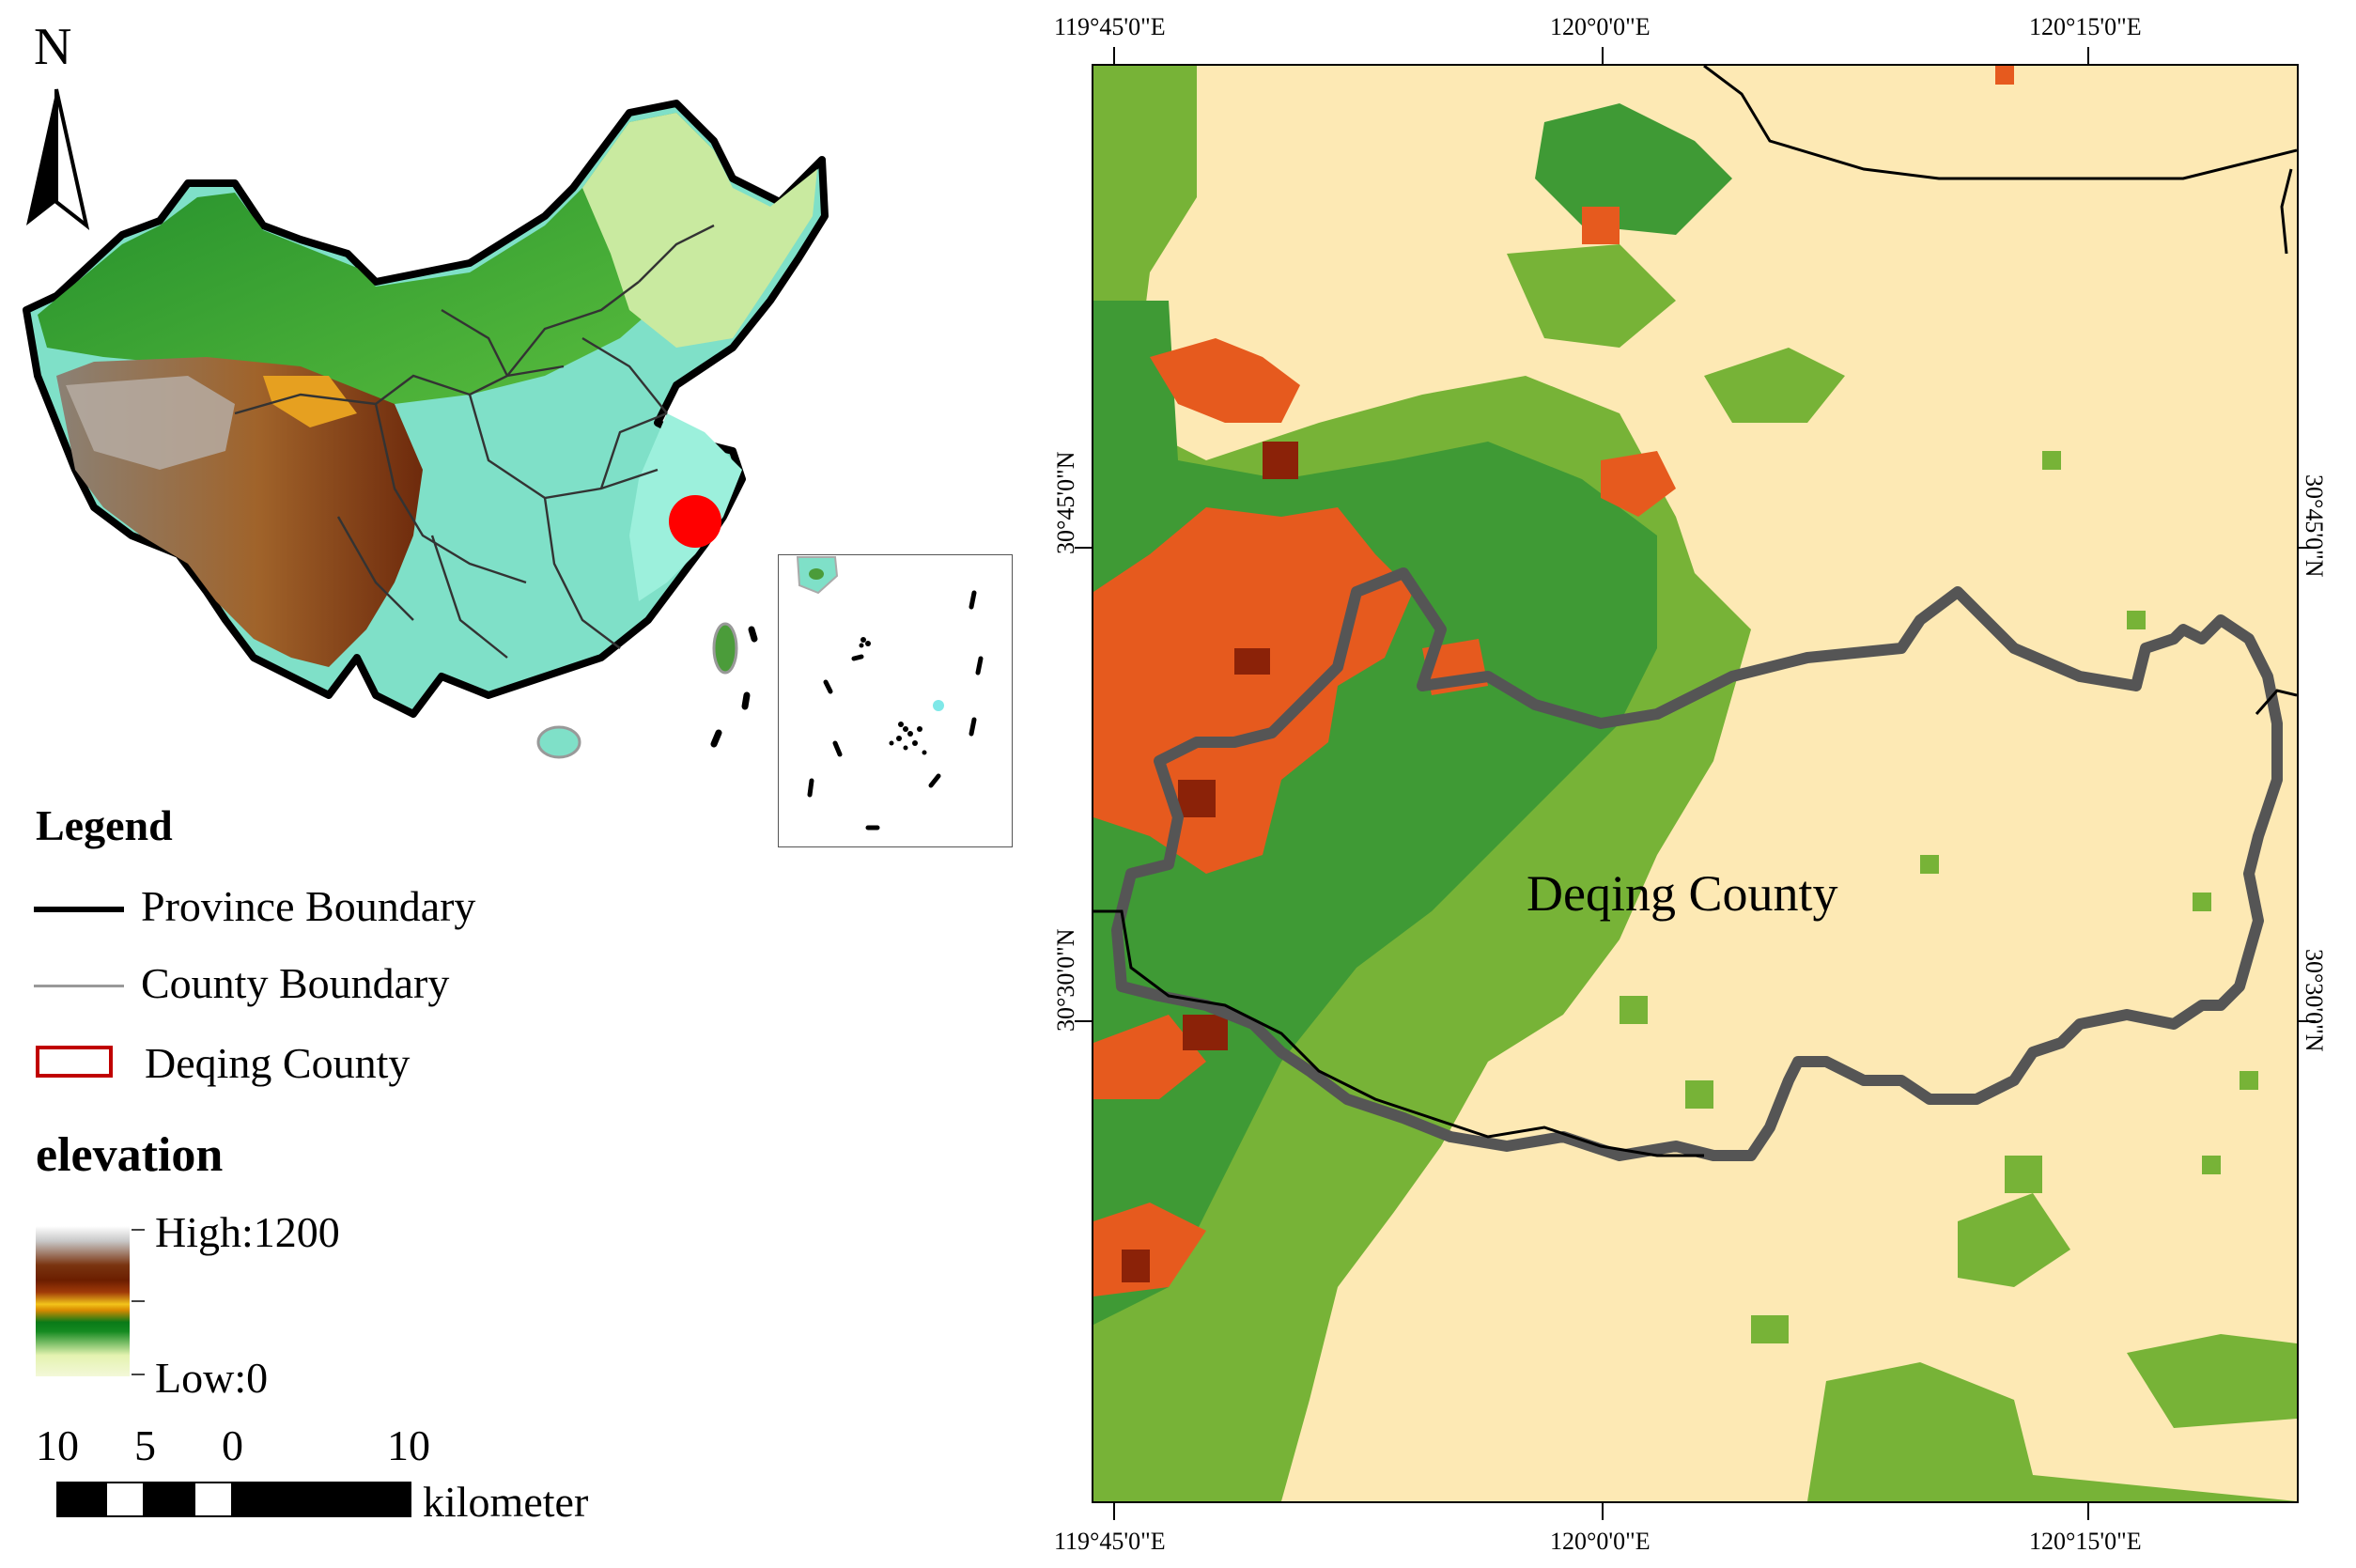 The height and width of the screenshot is (1568, 2356). What do you see at coordinates (1065, 502) in the screenshot?
I see `left-lat-label-1: 30°45'0"N` at bounding box center [1065, 502].